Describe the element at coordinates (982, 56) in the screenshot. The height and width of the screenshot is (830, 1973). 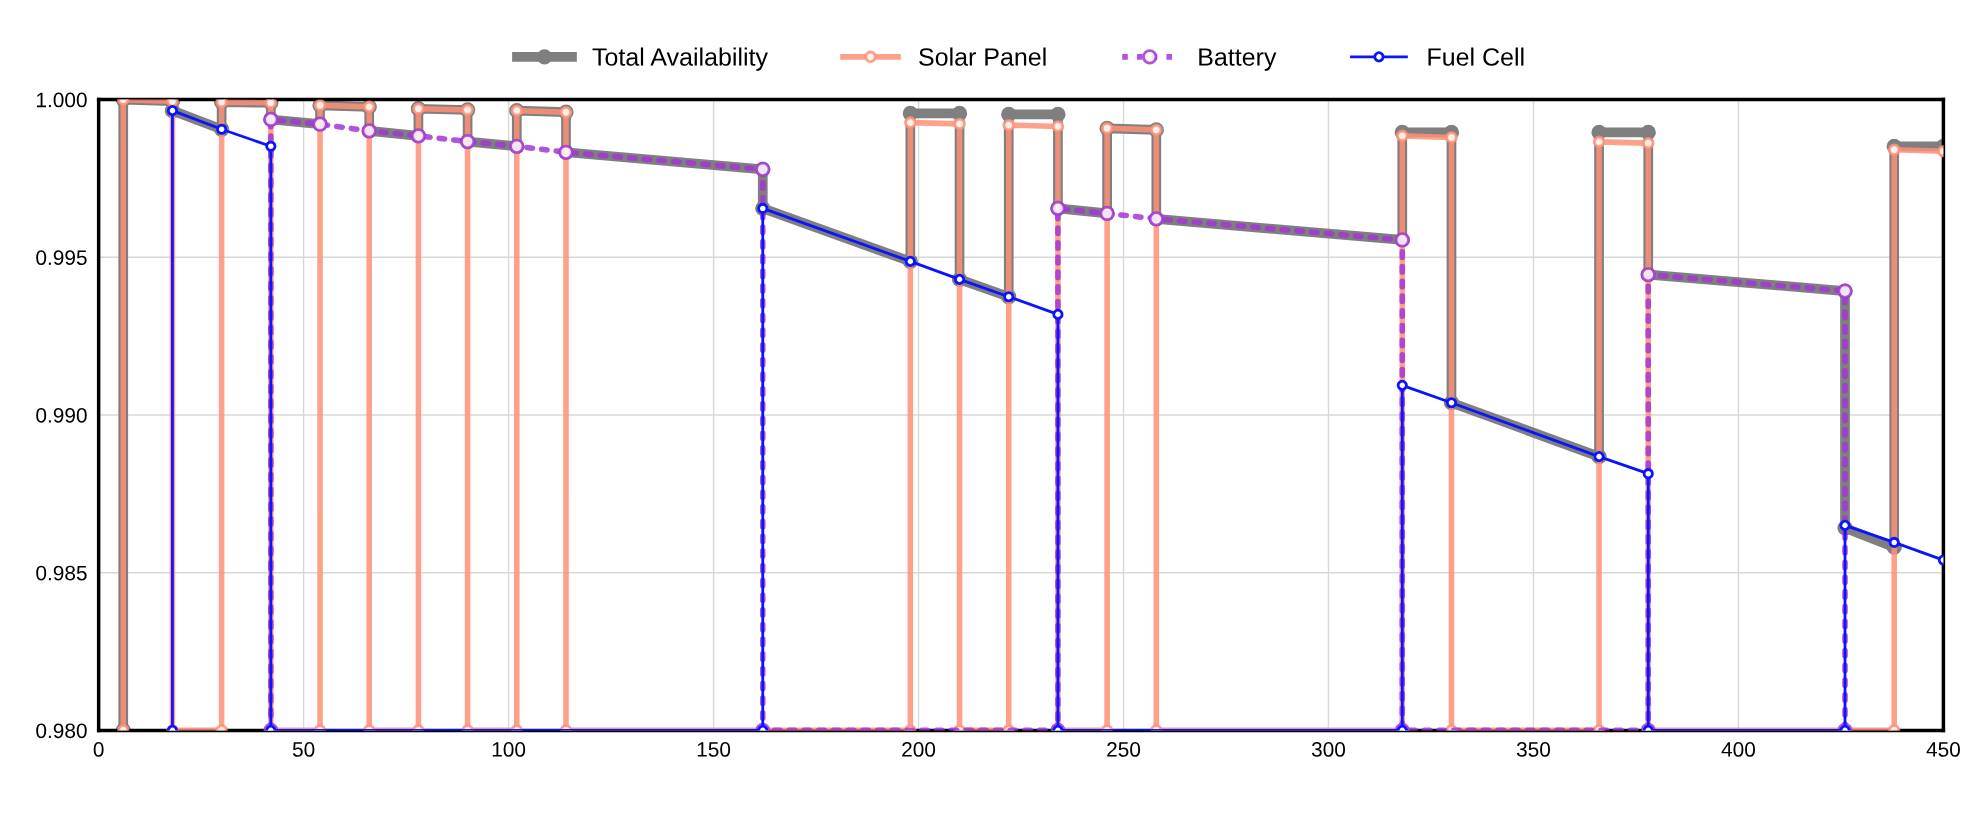
I see `legend-label: Solar Panel` at that location.